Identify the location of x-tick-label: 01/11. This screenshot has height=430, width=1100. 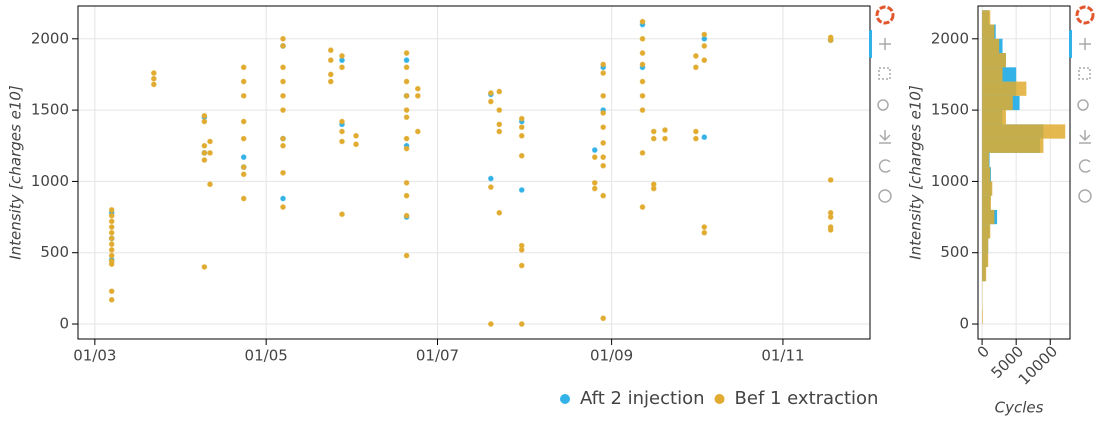
(782, 356).